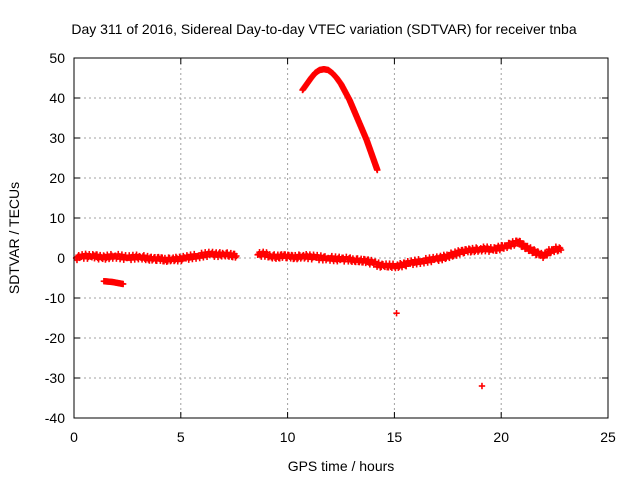 The image size is (640, 480). I want to click on x-tick-label: 10, so click(288, 437).